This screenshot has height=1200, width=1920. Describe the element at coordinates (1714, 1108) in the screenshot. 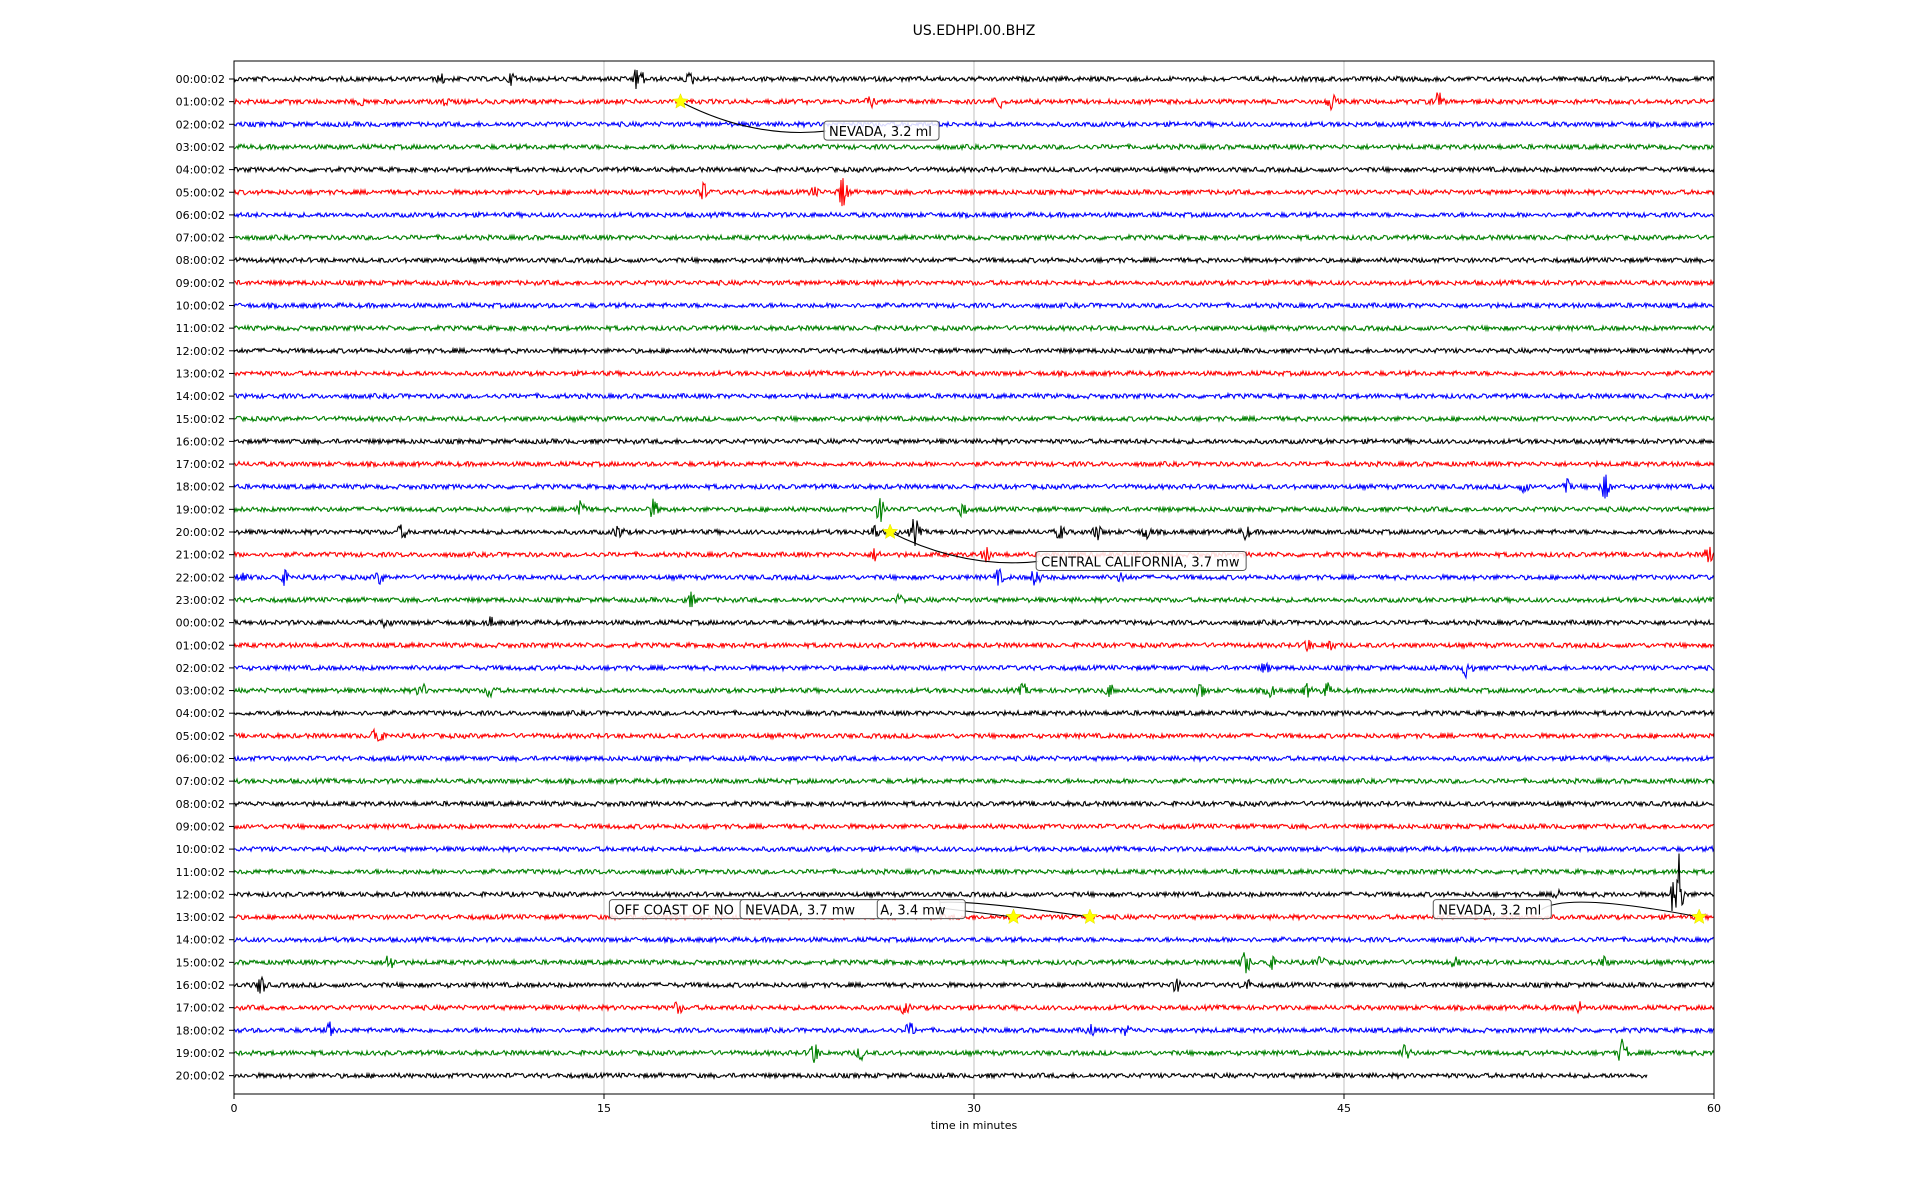

I see `x-tick-label: 60` at that location.